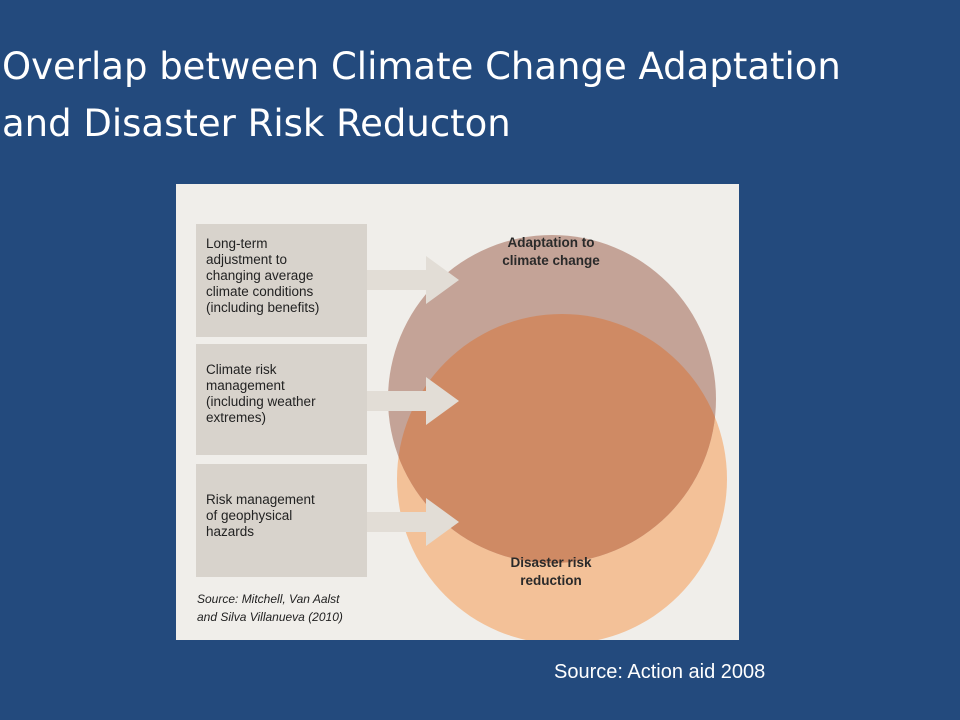  What do you see at coordinates (261, 401) in the screenshot?
I see `box-text-line: (including weather` at bounding box center [261, 401].